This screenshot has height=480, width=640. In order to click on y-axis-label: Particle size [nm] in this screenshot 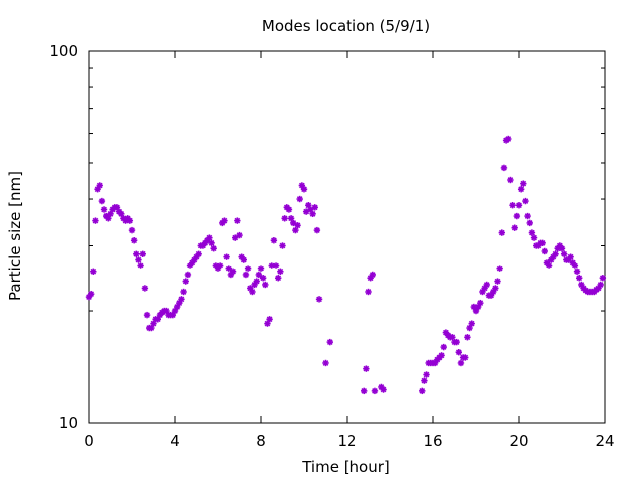, I will do `click(15, 236)`.